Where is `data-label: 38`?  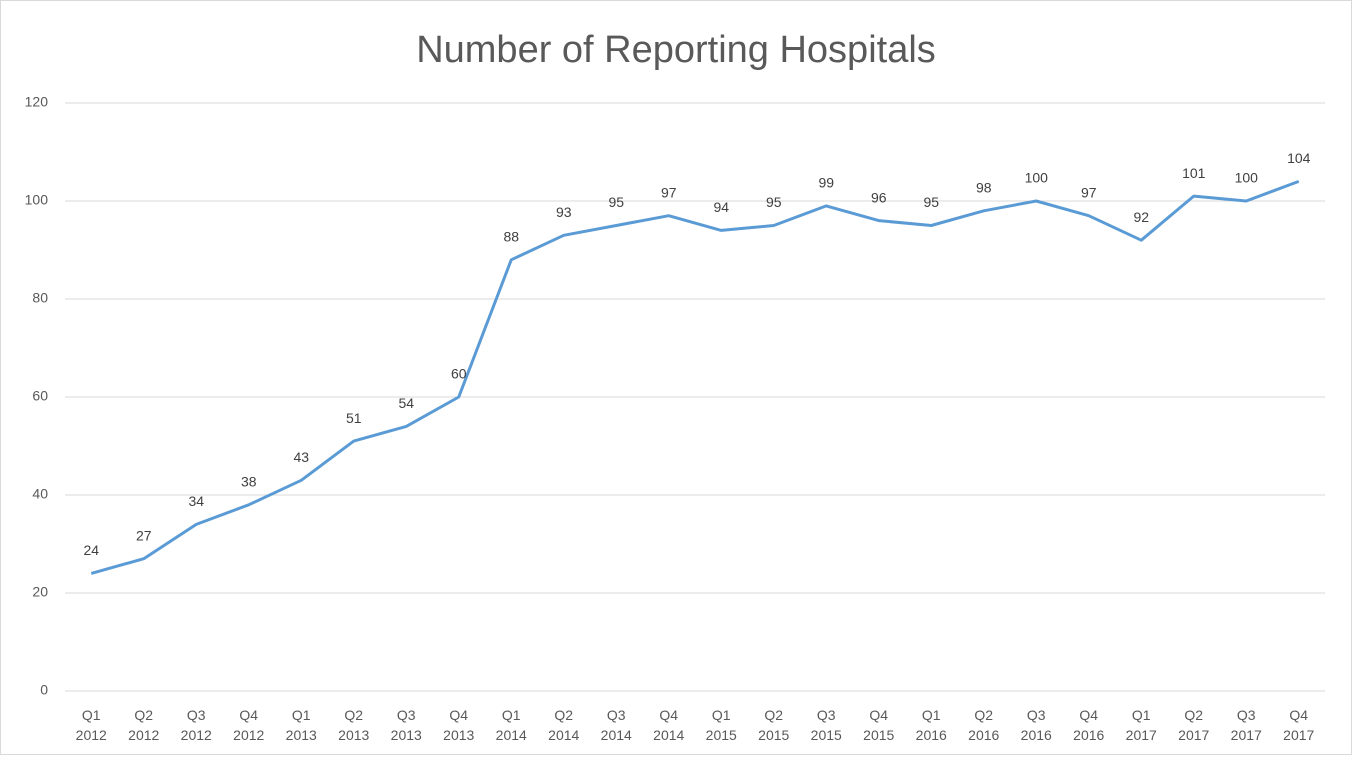 data-label: 38 is located at coordinates (249, 482).